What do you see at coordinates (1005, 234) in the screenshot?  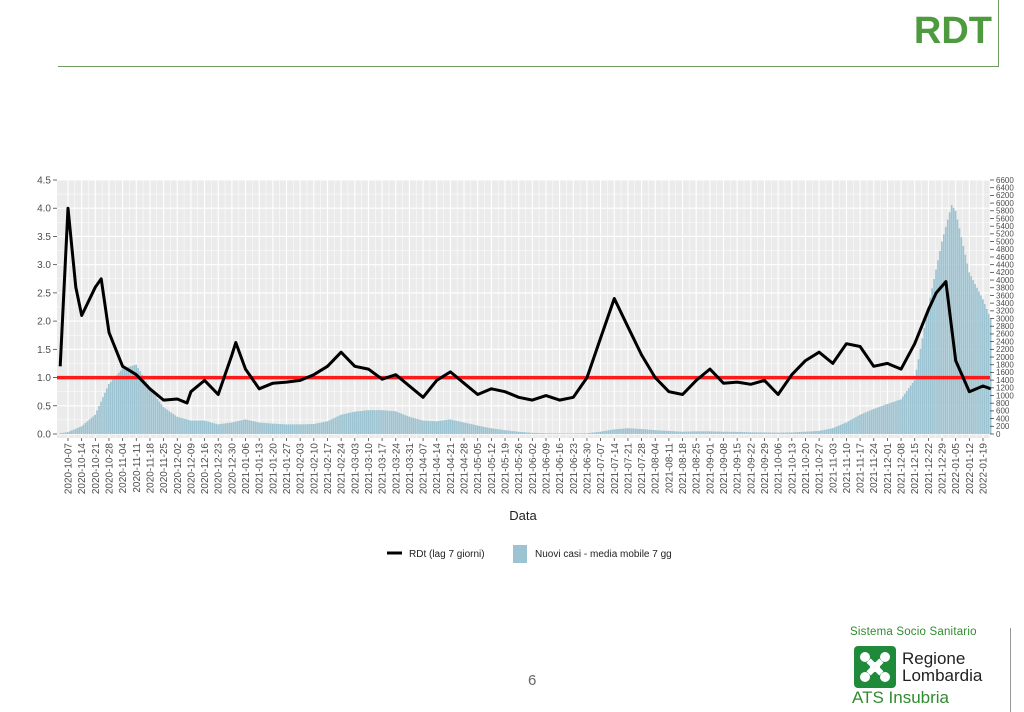 I see `y-right-tick-label: 5200` at bounding box center [1005, 234].